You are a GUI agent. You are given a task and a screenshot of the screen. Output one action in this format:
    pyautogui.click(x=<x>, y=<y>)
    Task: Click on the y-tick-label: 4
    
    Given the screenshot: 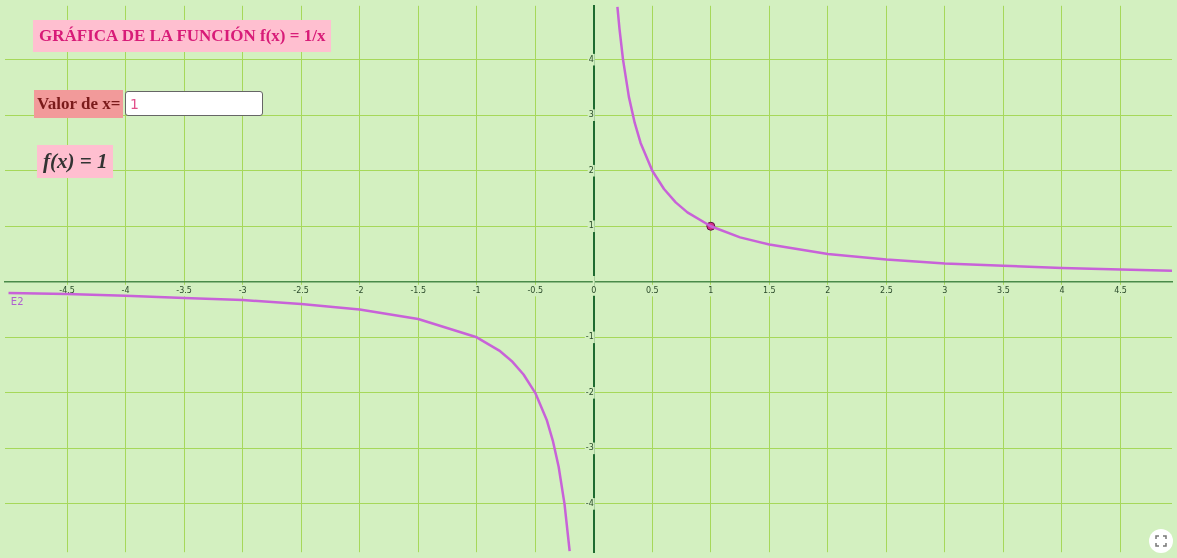 What is the action you would take?
    pyautogui.click(x=591, y=59)
    